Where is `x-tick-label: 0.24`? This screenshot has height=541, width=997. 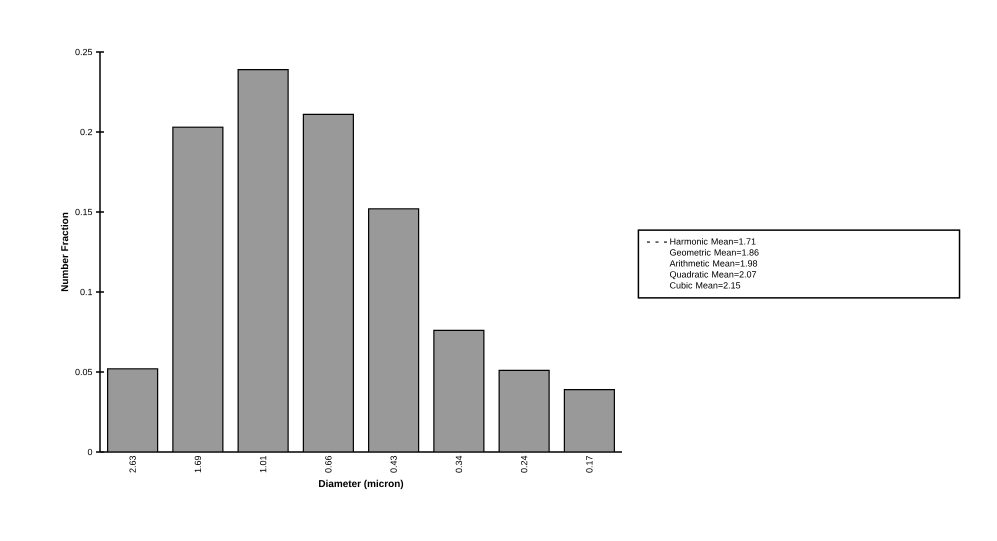
x-tick-label: 0.24 is located at coordinates (524, 464).